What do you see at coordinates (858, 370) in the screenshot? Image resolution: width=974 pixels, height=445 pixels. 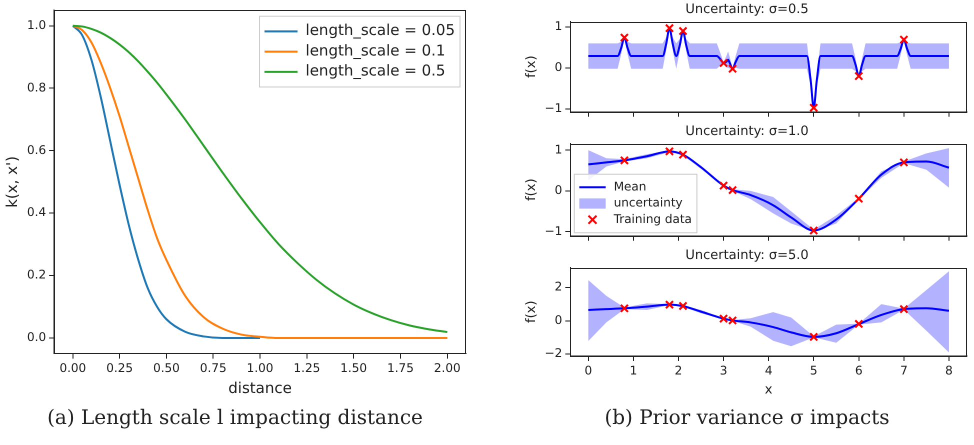 I see `x-tick-label: 6` at bounding box center [858, 370].